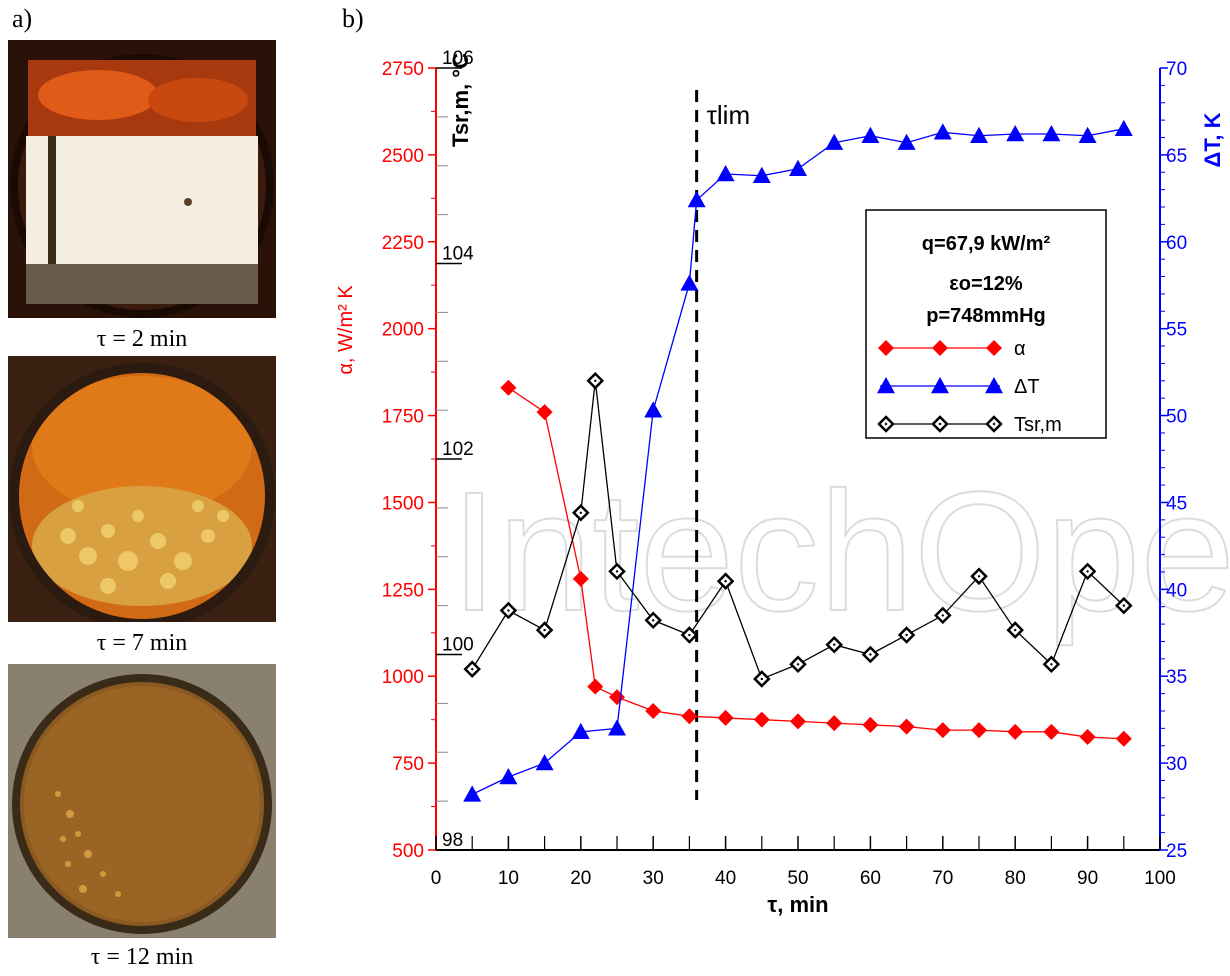 This screenshot has height=976, width=1230. What do you see at coordinates (408, 764) in the screenshot?
I see `alpha-tick-label: 750` at bounding box center [408, 764].